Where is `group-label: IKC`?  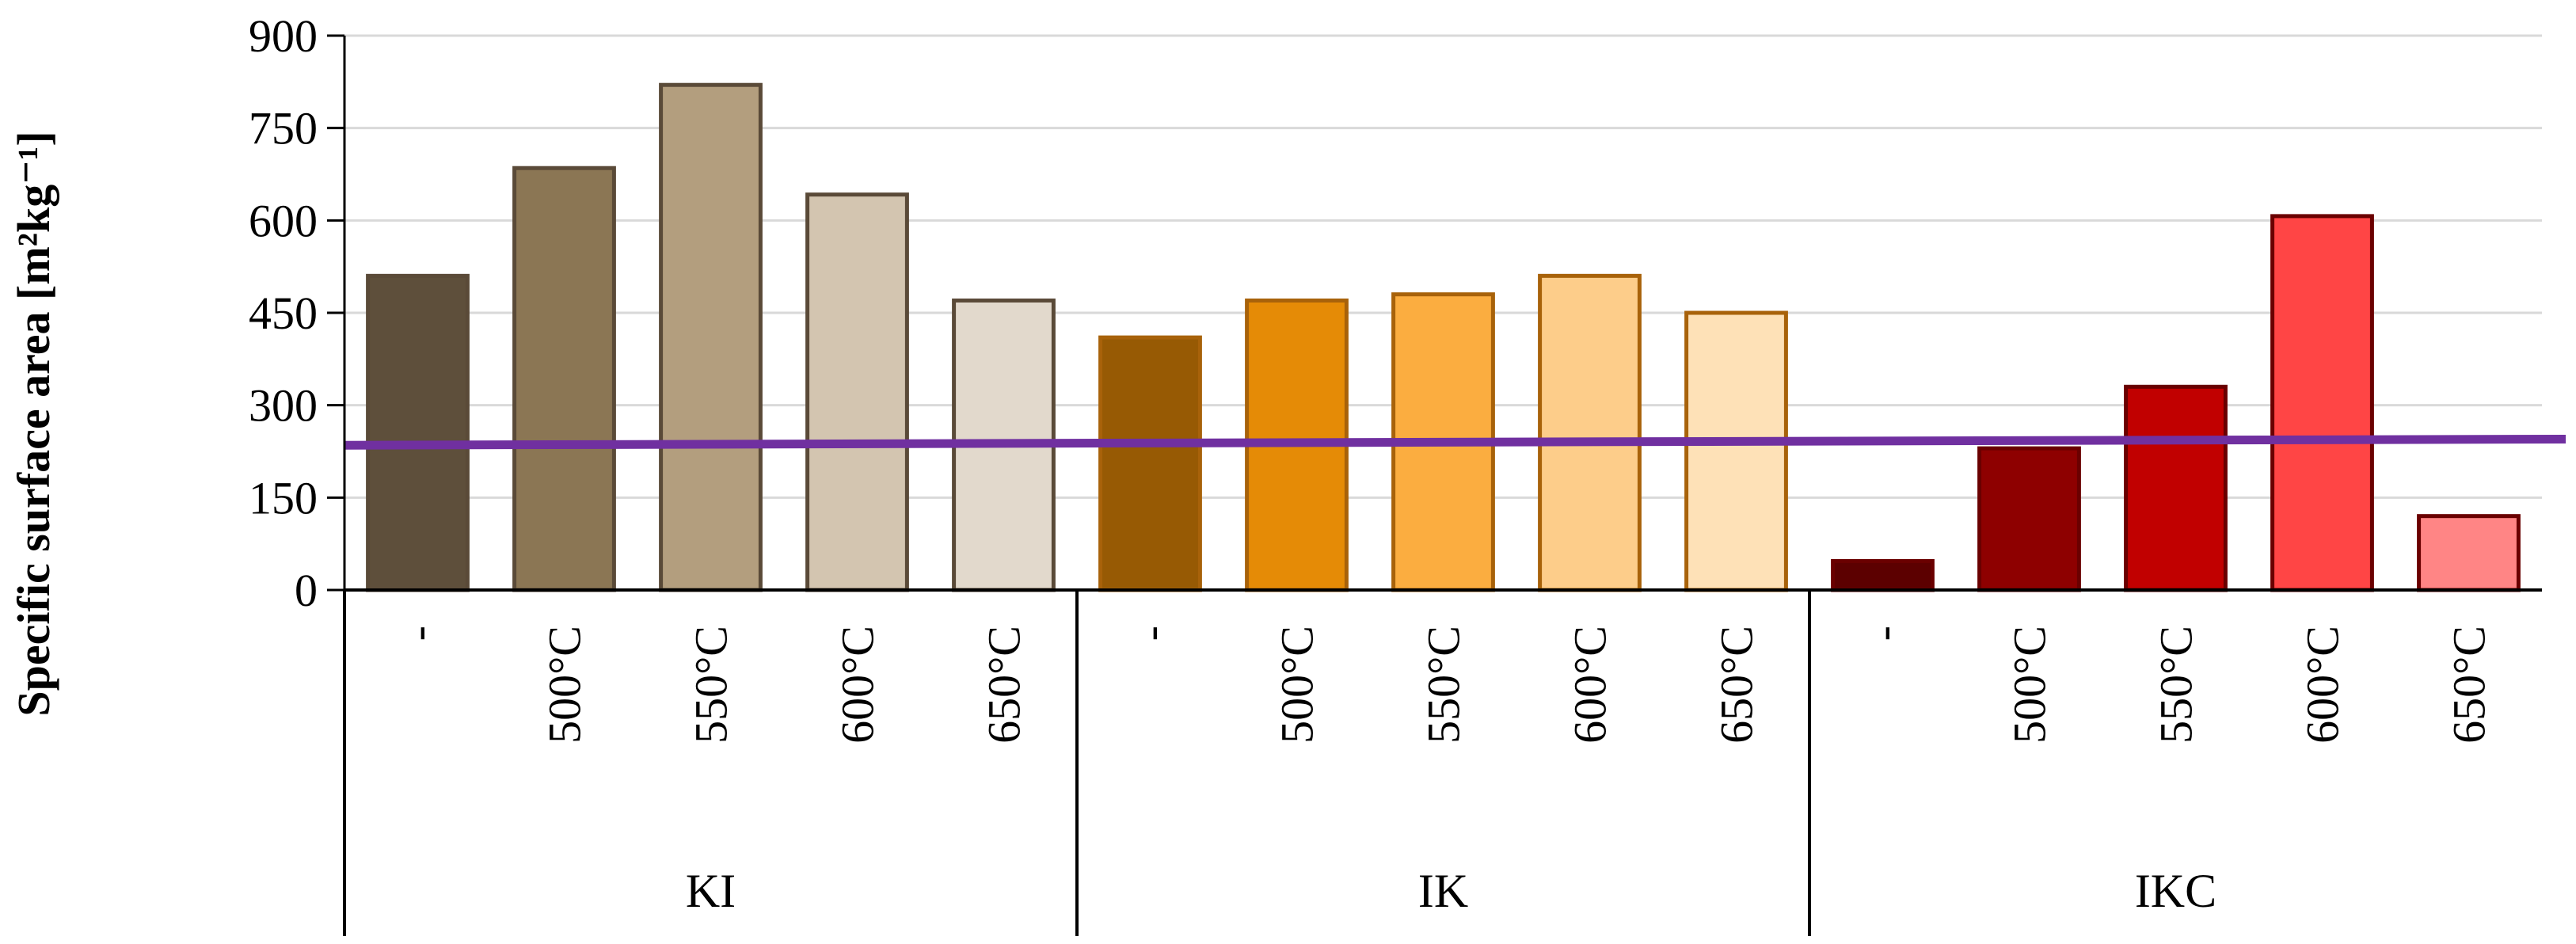 group-label: IKC is located at coordinates (2175, 891).